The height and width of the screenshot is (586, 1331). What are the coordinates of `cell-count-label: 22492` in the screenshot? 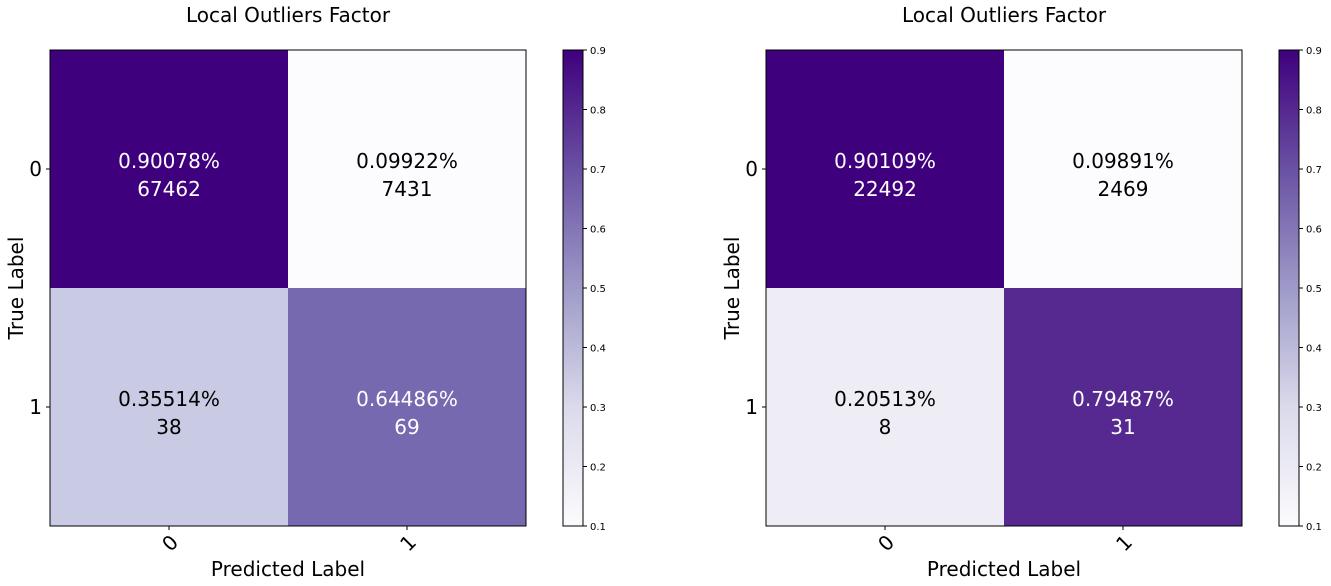 It's located at (885, 189).